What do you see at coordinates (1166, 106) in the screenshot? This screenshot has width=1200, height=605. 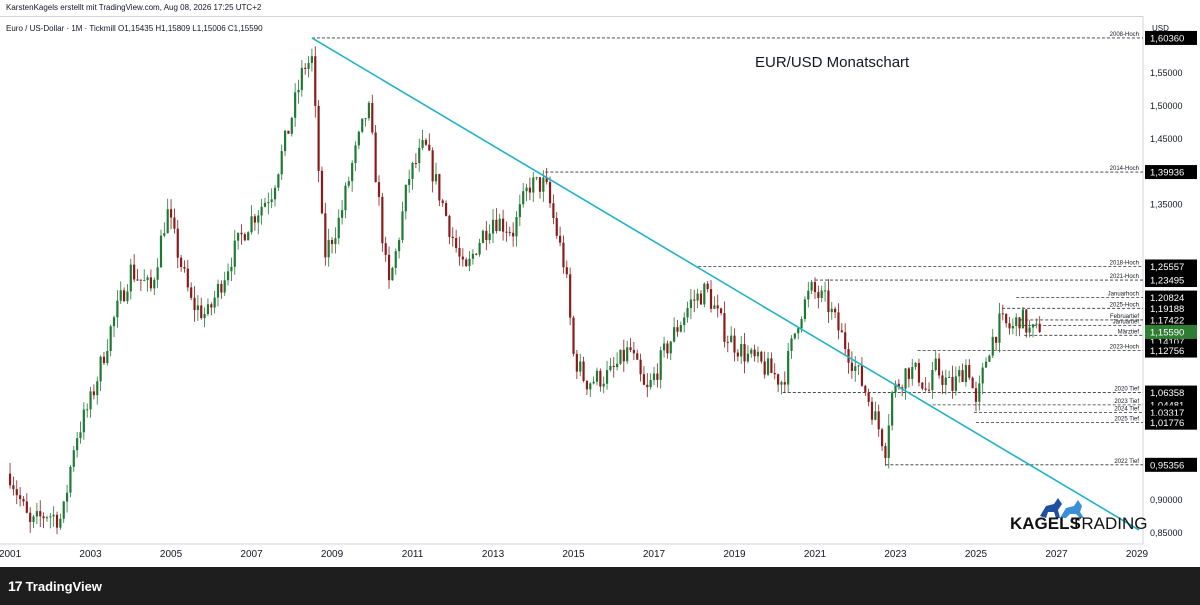 I see `y-tick-1: 1,50000` at bounding box center [1166, 106].